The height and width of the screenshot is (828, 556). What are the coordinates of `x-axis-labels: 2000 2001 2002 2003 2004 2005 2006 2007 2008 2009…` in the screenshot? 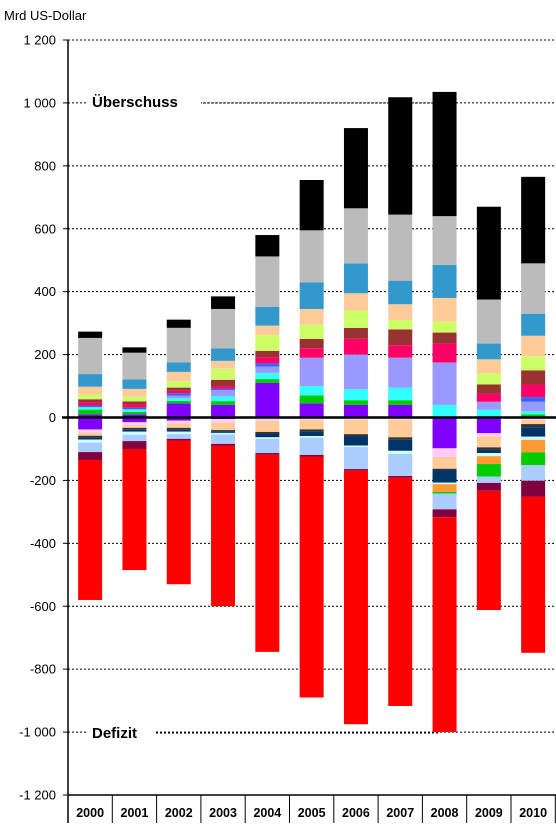 It's located at (311, 813).